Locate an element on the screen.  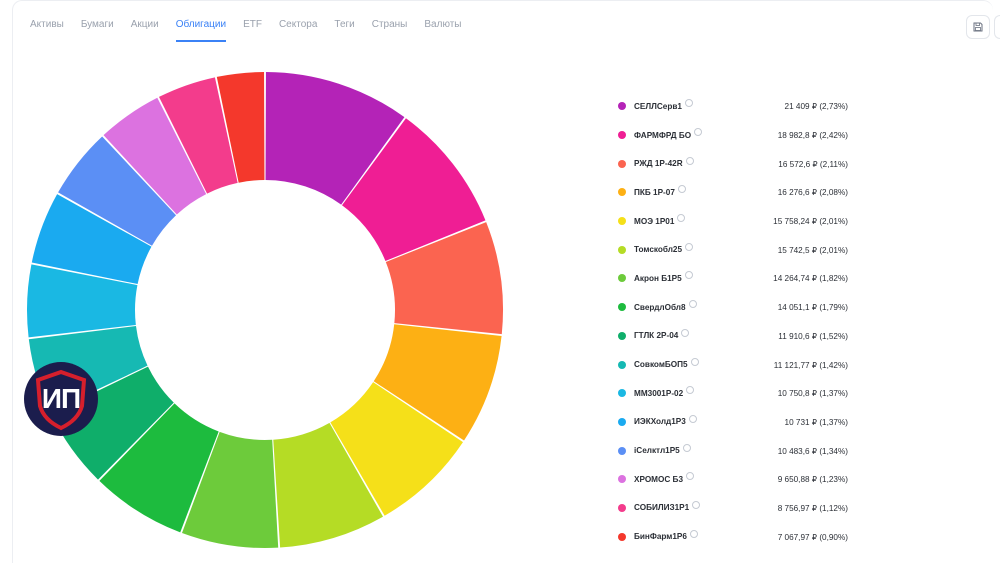
tab-3: Облигации is located at coordinates (201, 30).